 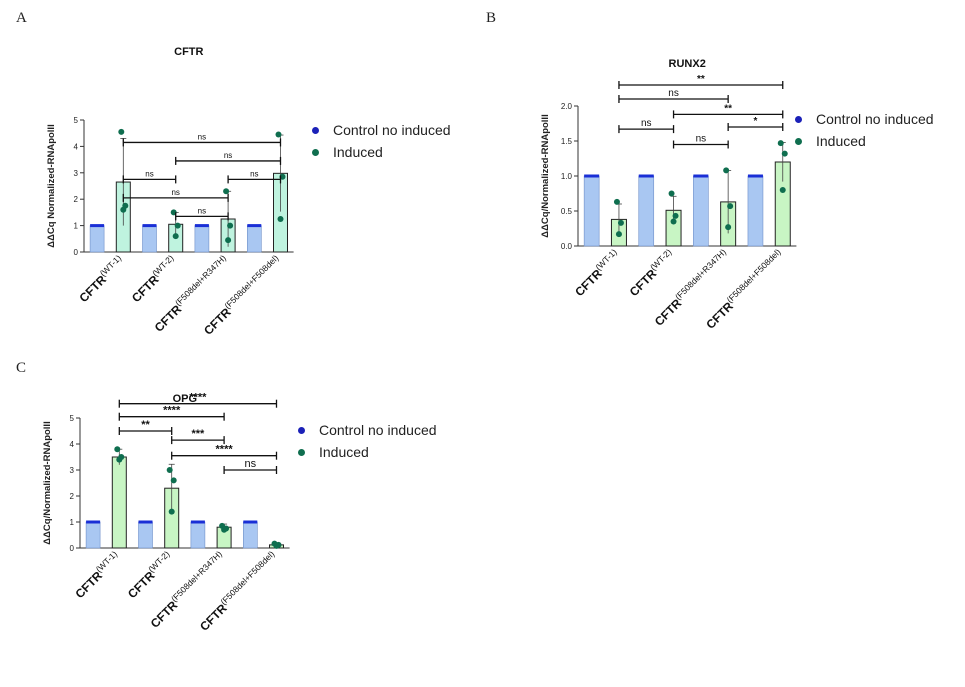 What do you see at coordinates (315, 152) in the screenshot?
I see `legend-dot-induced` at bounding box center [315, 152].